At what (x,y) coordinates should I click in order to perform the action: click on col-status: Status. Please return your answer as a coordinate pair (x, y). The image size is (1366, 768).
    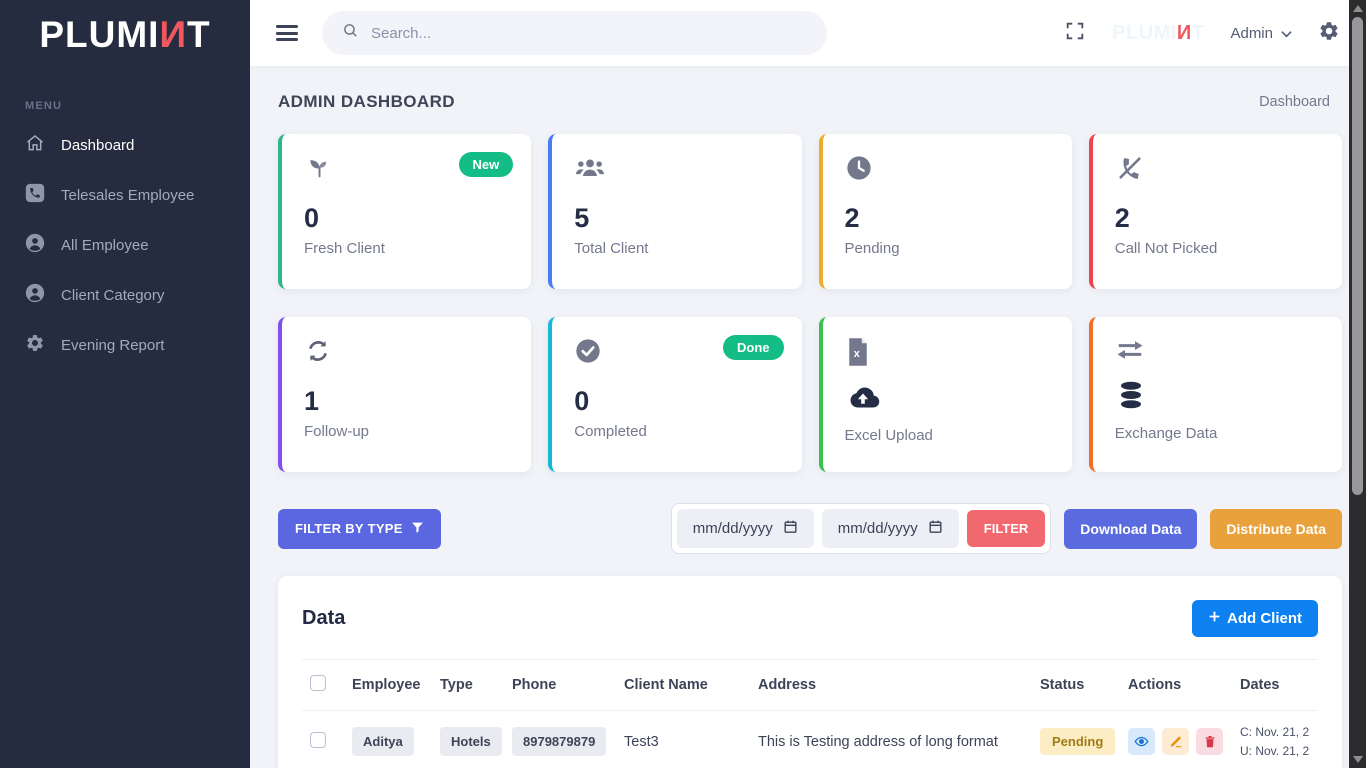
    Looking at the image, I should click on (1076, 685).